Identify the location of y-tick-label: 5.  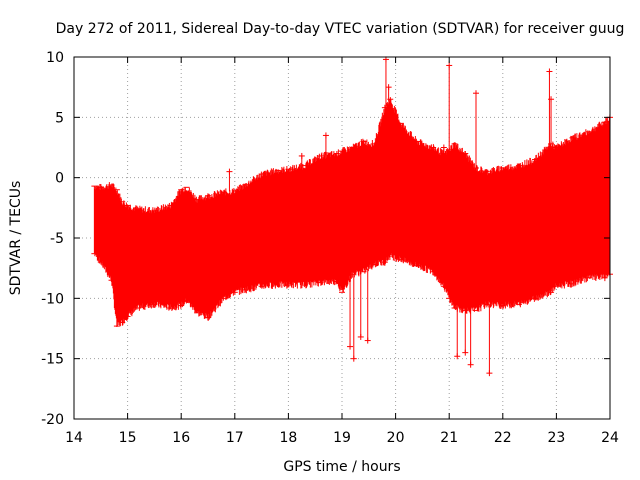
(59, 118).